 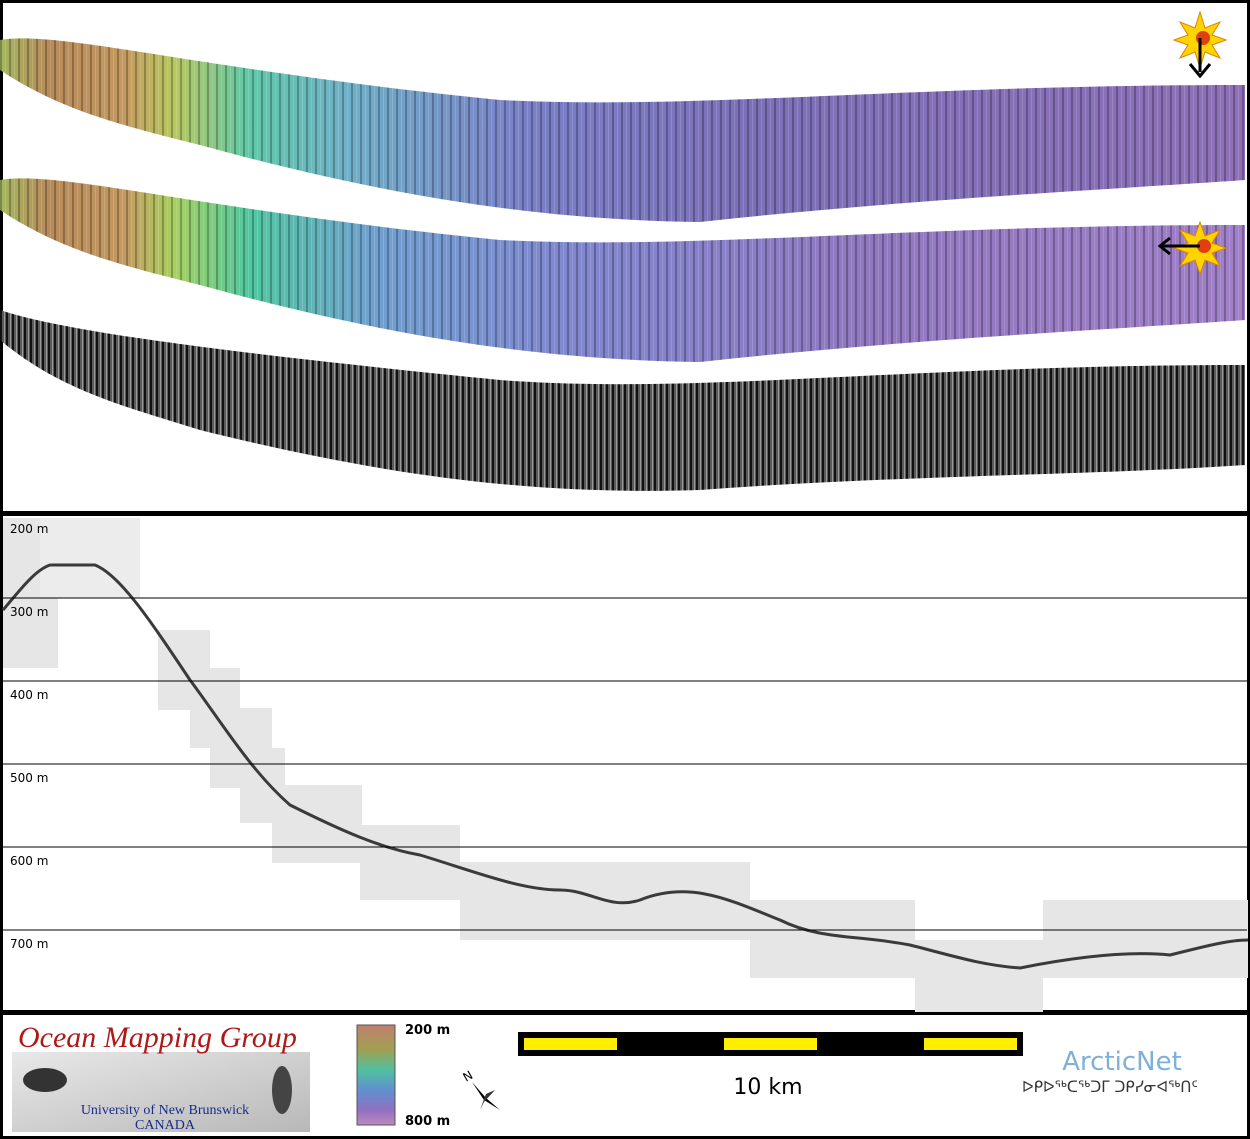 What do you see at coordinates (427, 1030) in the screenshot?
I see `colorbar-top-label: 200 m` at bounding box center [427, 1030].